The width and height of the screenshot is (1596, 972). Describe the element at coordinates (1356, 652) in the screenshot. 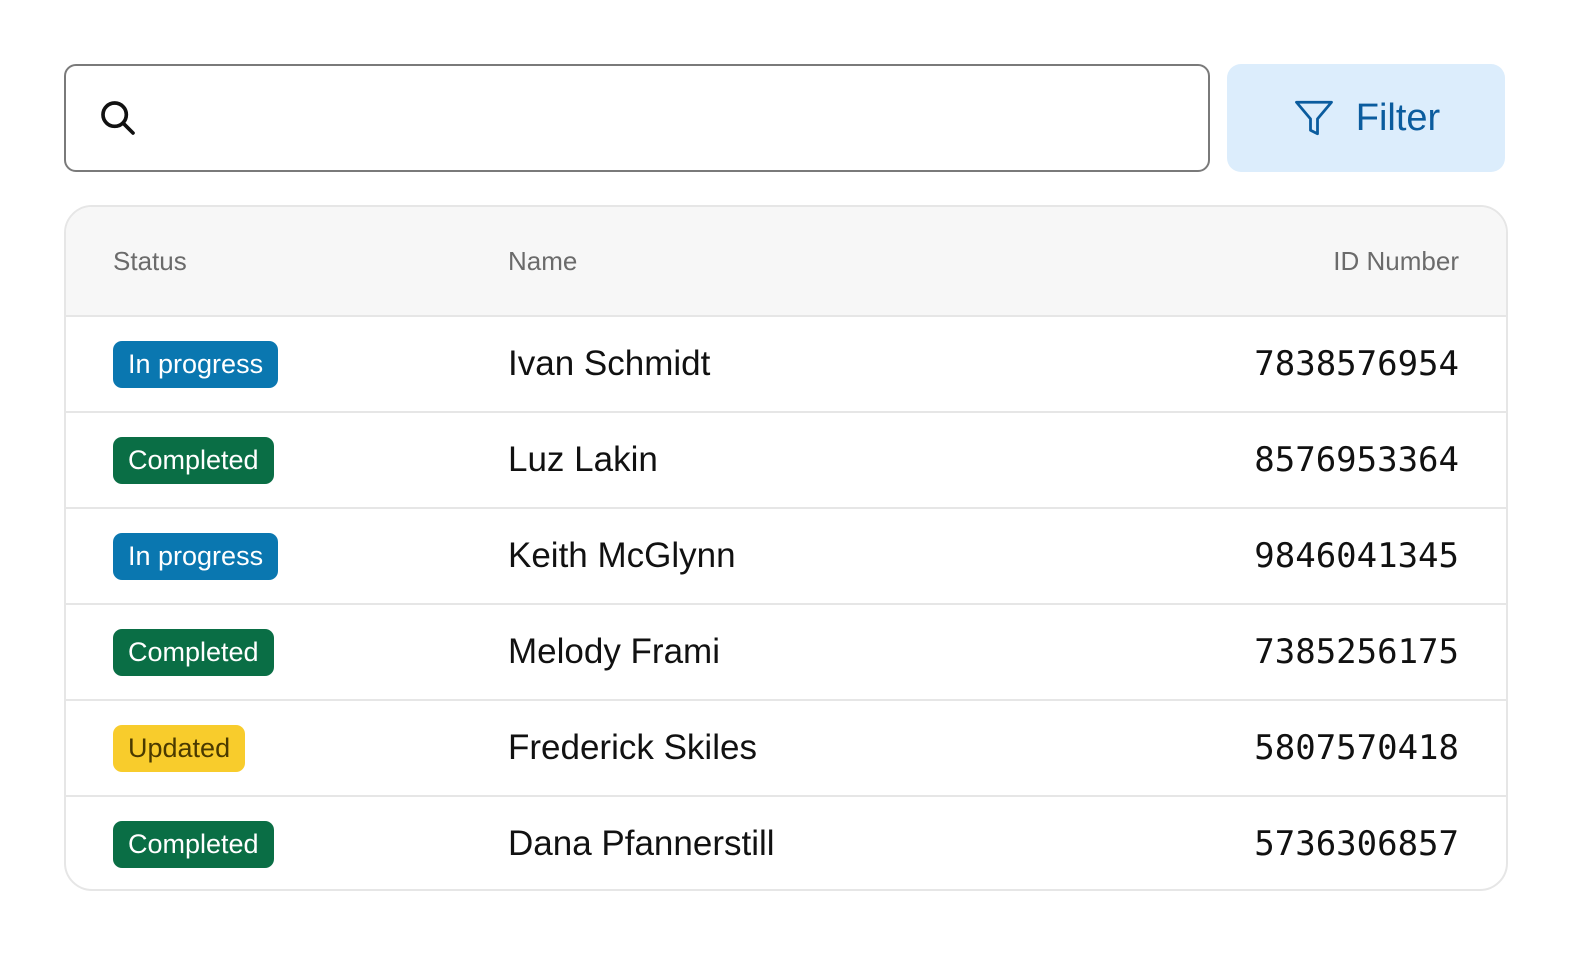

I see `id-number-cell: 7385256175` at that location.